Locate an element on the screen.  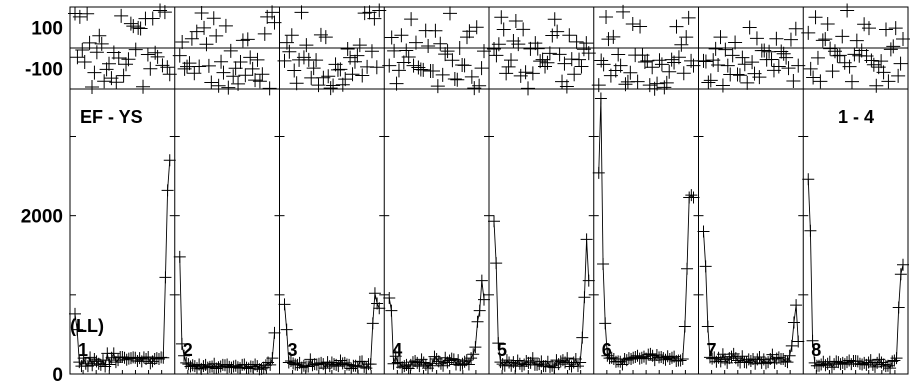
panel-1: 1 is located at coordinates (122, 188).